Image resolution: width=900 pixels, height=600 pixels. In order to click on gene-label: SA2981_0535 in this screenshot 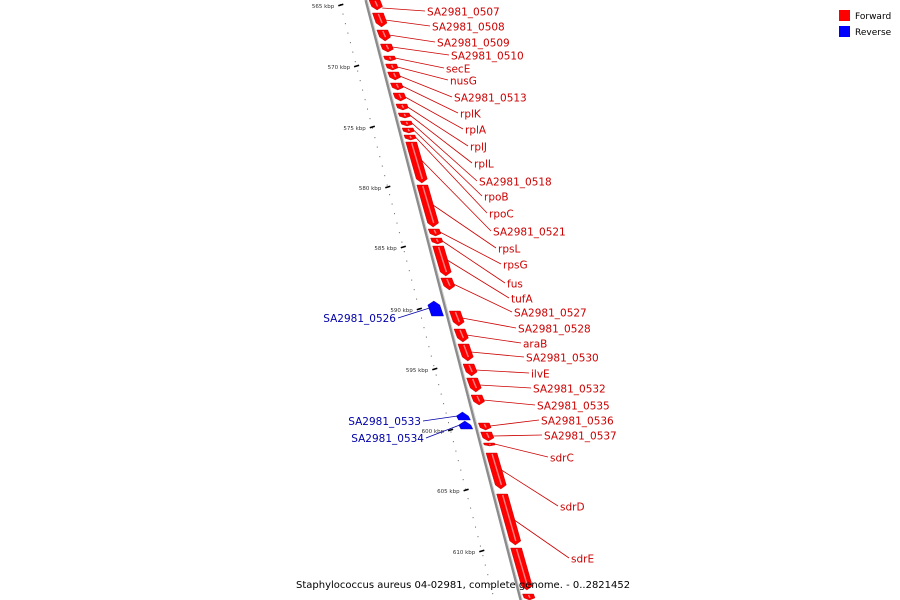, I will do `click(573, 407)`.